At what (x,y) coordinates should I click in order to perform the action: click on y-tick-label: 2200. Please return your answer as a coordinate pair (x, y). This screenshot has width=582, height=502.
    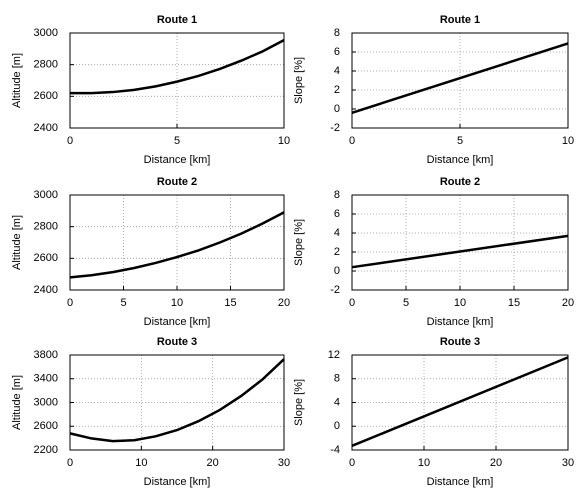
    Looking at the image, I should click on (46, 450).